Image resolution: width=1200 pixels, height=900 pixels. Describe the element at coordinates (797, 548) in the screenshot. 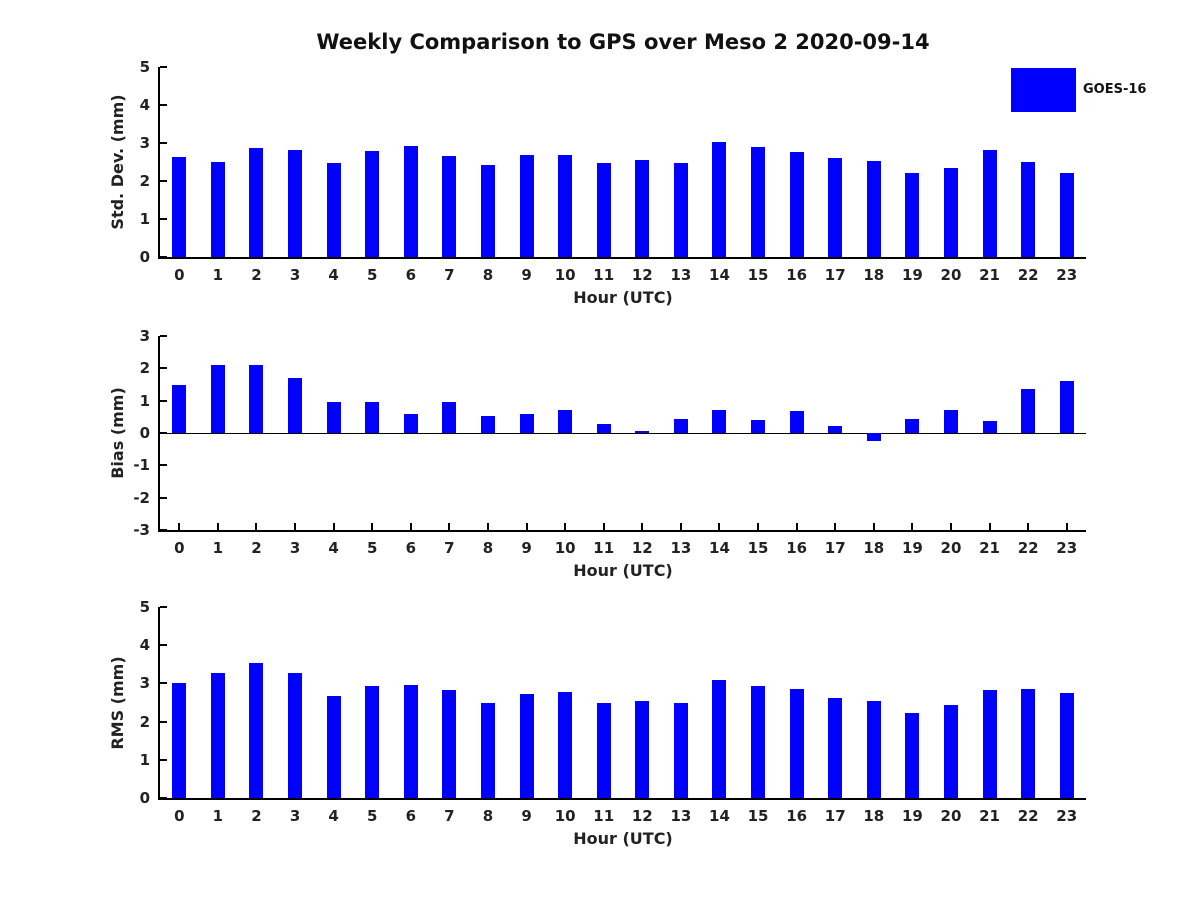

I see `x-tick-label: 16` at that location.